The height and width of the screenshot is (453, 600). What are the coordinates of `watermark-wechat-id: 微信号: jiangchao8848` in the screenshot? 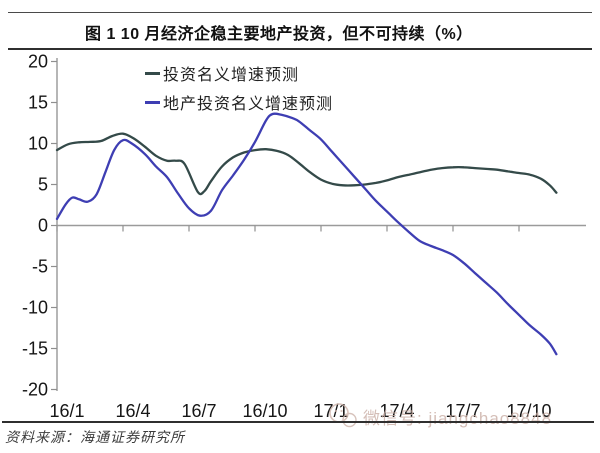 It's located at (458, 418).